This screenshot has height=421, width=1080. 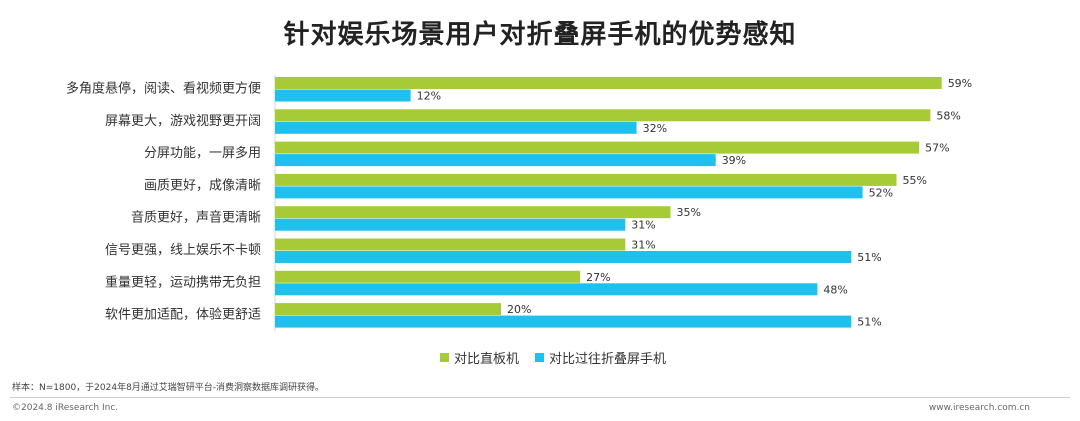 I want to click on legend-item-series-2: 对比过往折叠屏手机, so click(x=600, y=357).